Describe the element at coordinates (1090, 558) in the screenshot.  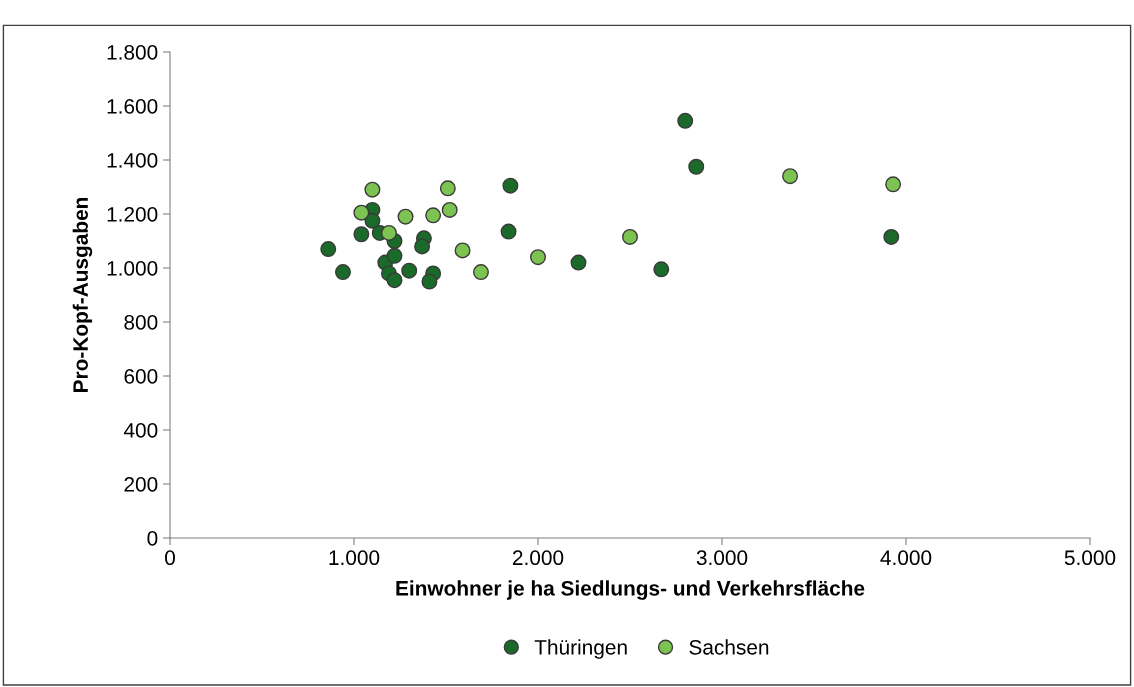
I see `x-tick-label: 5.000` at that location.